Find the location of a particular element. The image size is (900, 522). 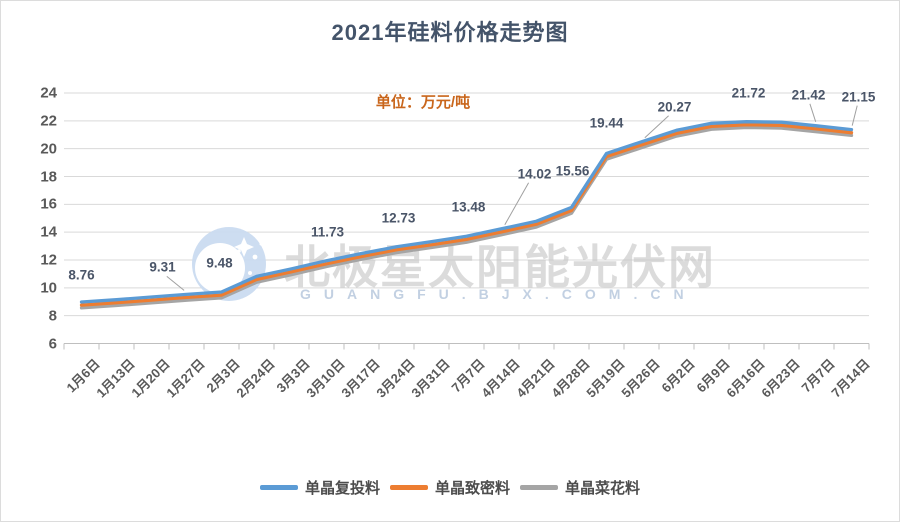

data-label: 21.72 is located at coordinates (748, 93).